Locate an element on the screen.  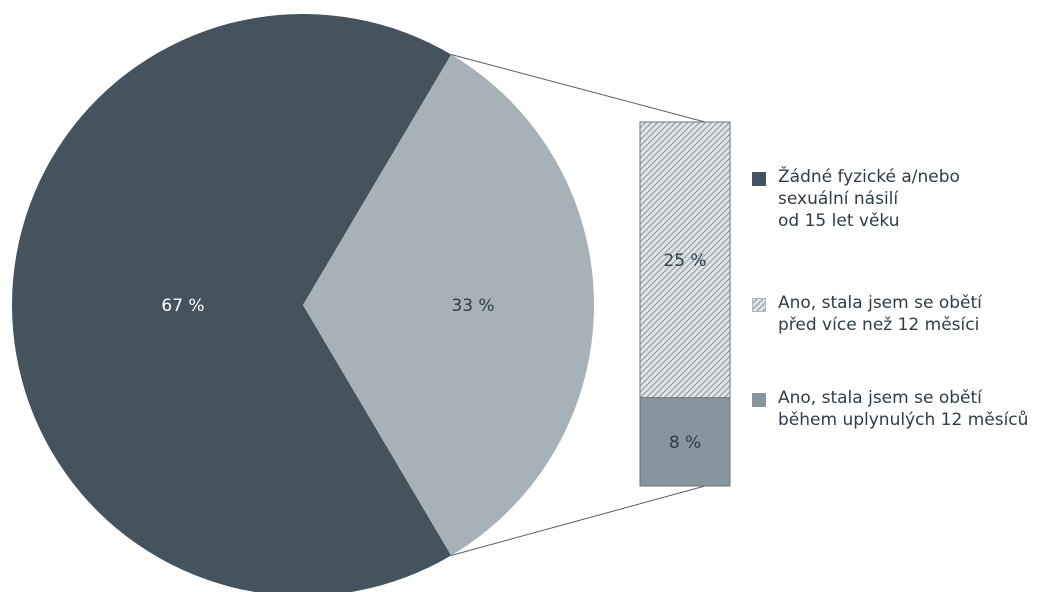
legend-swatch-hatched is located at coordinates (759, 305).